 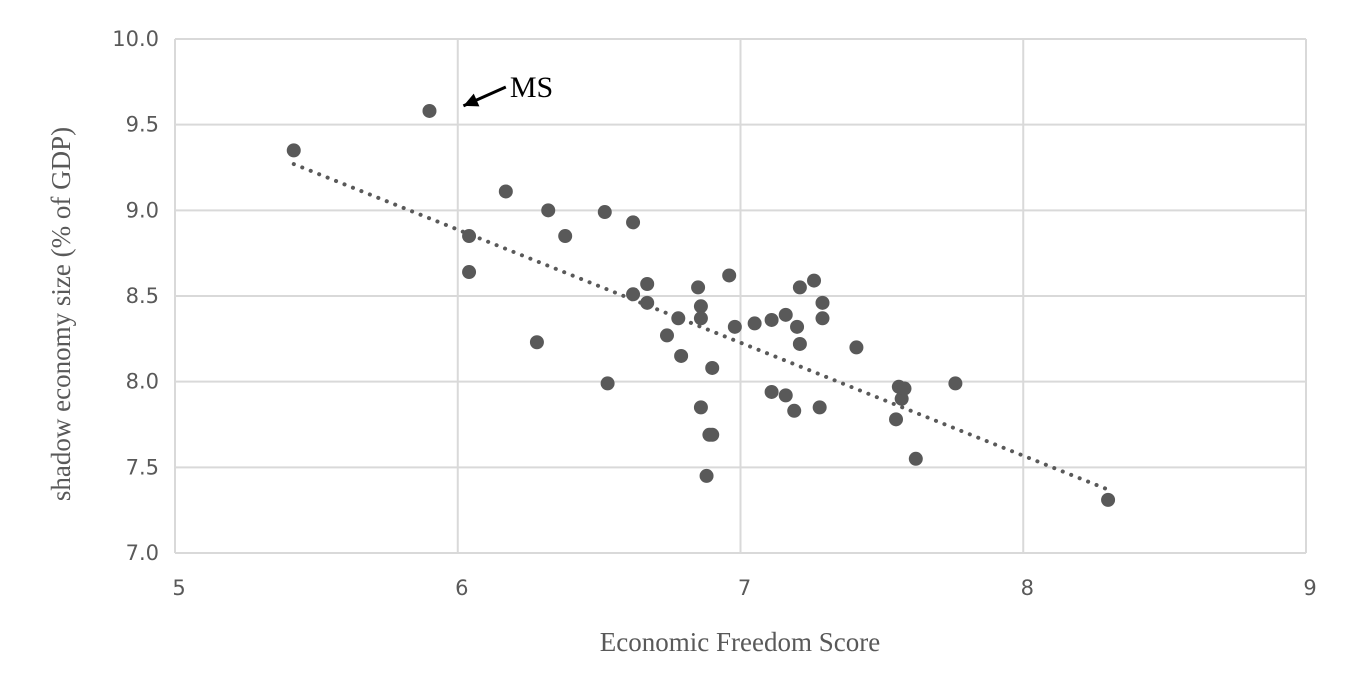 What do you see at coordinates (178, 588) in the screenshot?
I see `x-tick-label: 5` at bounding box center [178, 588].